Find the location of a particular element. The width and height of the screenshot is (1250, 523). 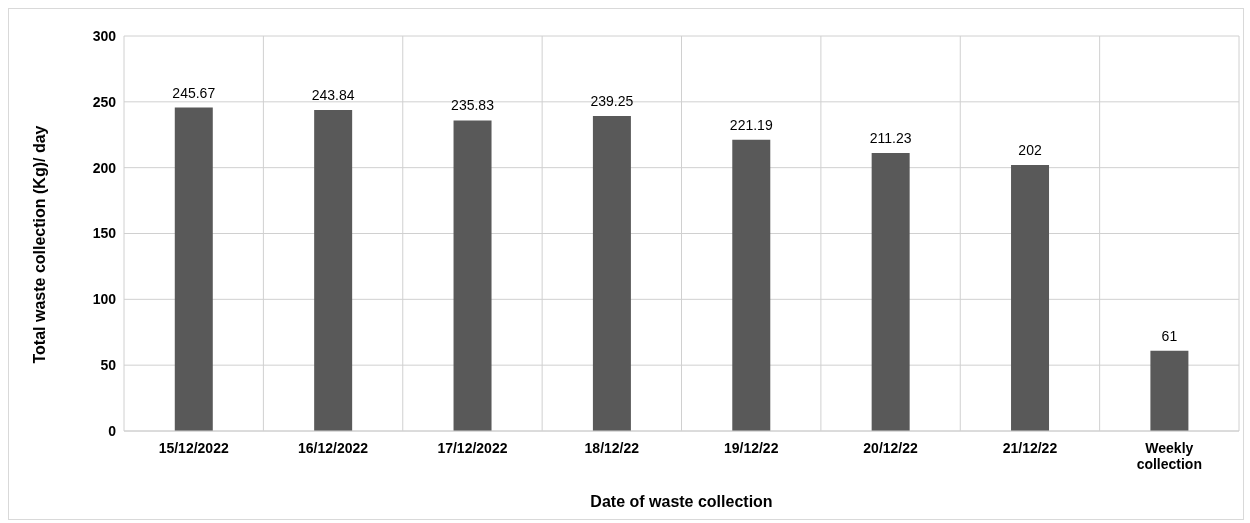

data-label: 243.84 is located at coordinates (333, 94).